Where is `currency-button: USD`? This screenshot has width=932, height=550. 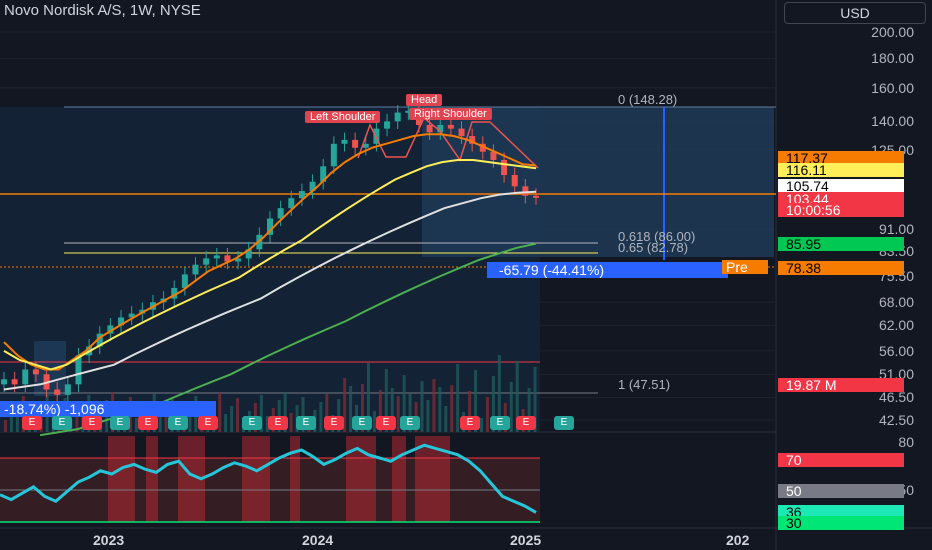 currency-button: USD is located at coordinates (855, 13).